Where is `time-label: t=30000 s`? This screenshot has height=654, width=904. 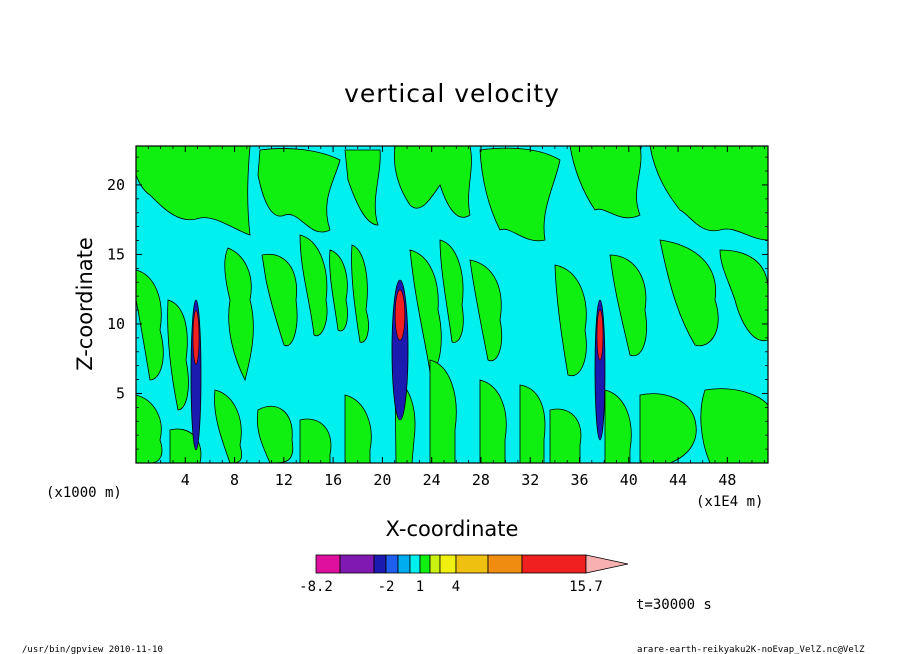
time-label: t=30000 s is located at coordinates (674, 605).